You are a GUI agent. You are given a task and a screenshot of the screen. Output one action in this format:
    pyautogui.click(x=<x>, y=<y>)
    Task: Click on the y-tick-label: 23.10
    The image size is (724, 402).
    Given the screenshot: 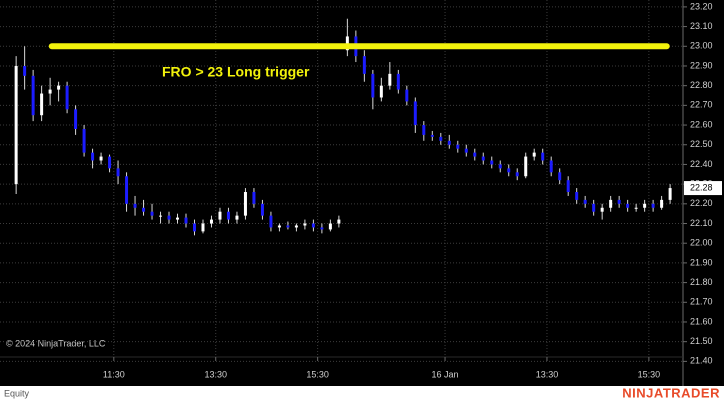 What is the action you would take?
    pyautogui.click(x=701, y=26)
    